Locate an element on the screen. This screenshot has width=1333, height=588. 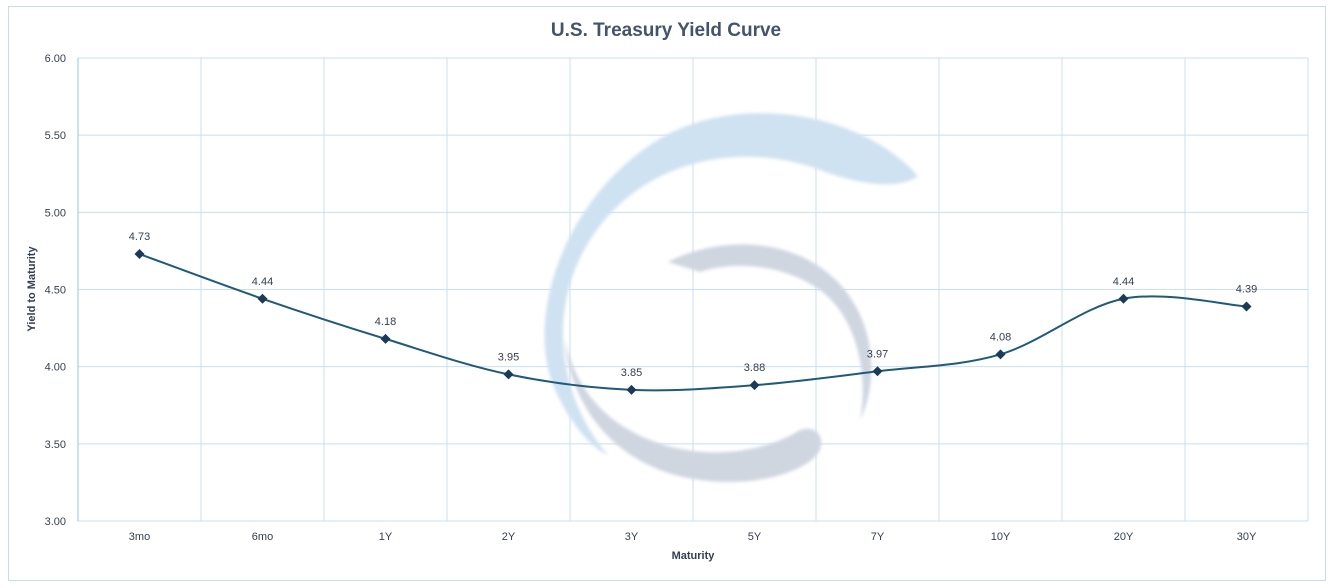
data-label: 4.08 is located at coordinates (1000, 337).